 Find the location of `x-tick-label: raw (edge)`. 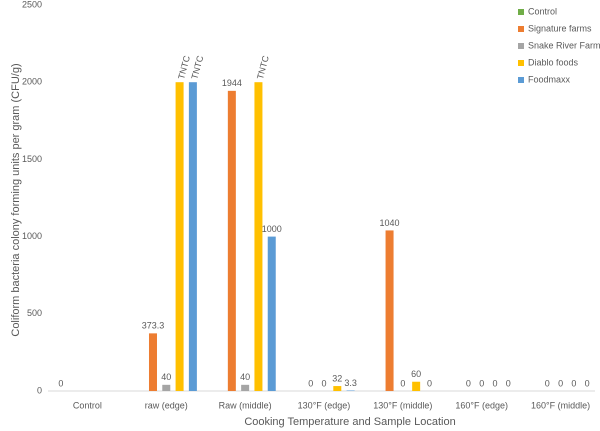

x-tick-label: raw (edge) is located at coordinates (166, 405).